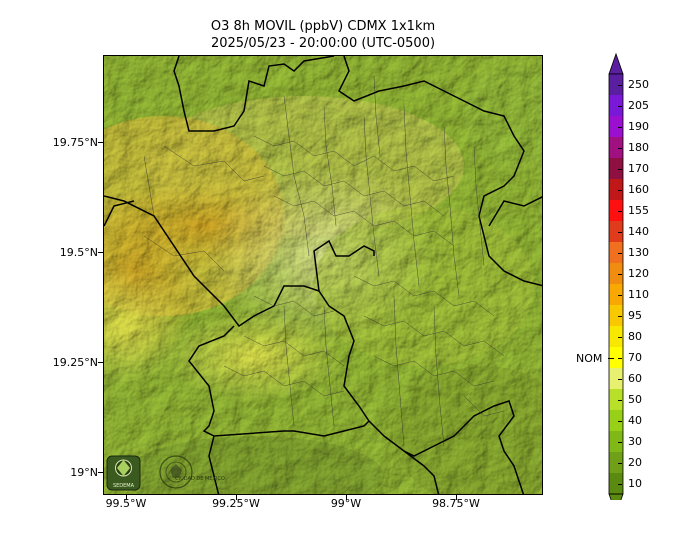  What do you see at coordinates (635, 378) in the screenshot?
I see `colorbar-label: 60` at bounding box center [635, 378].